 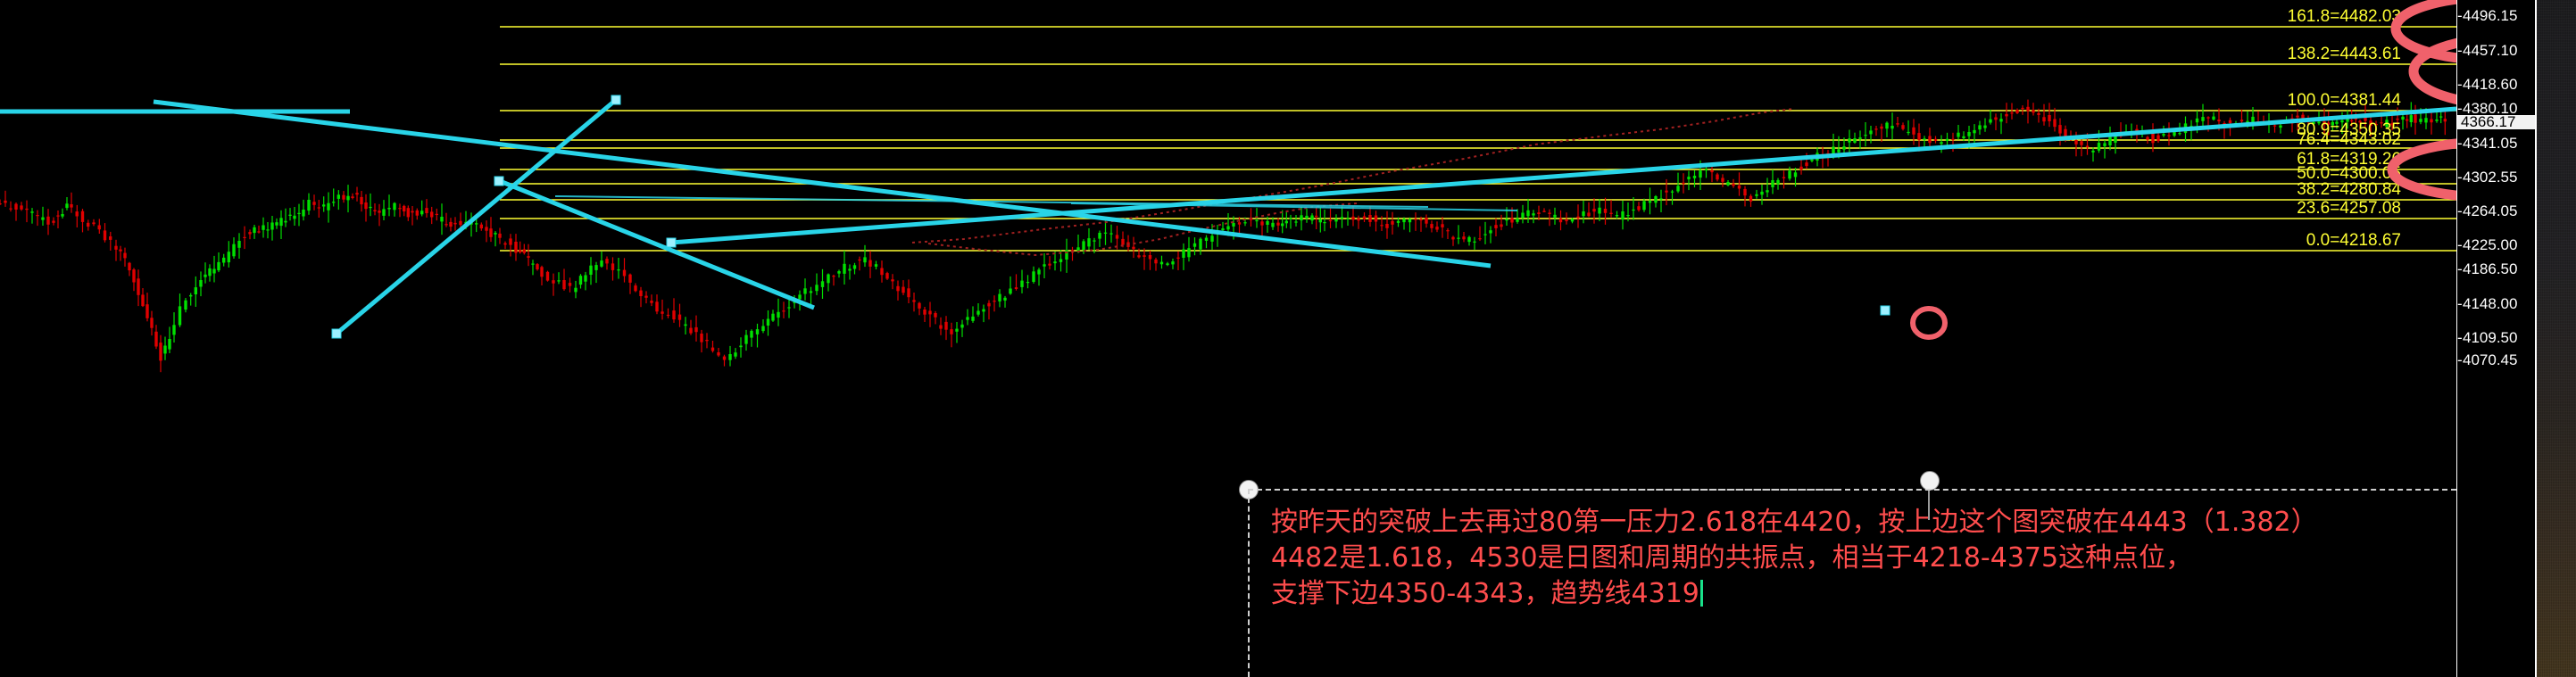 I want to click on range-top-flat, so click(x=992, y=201).